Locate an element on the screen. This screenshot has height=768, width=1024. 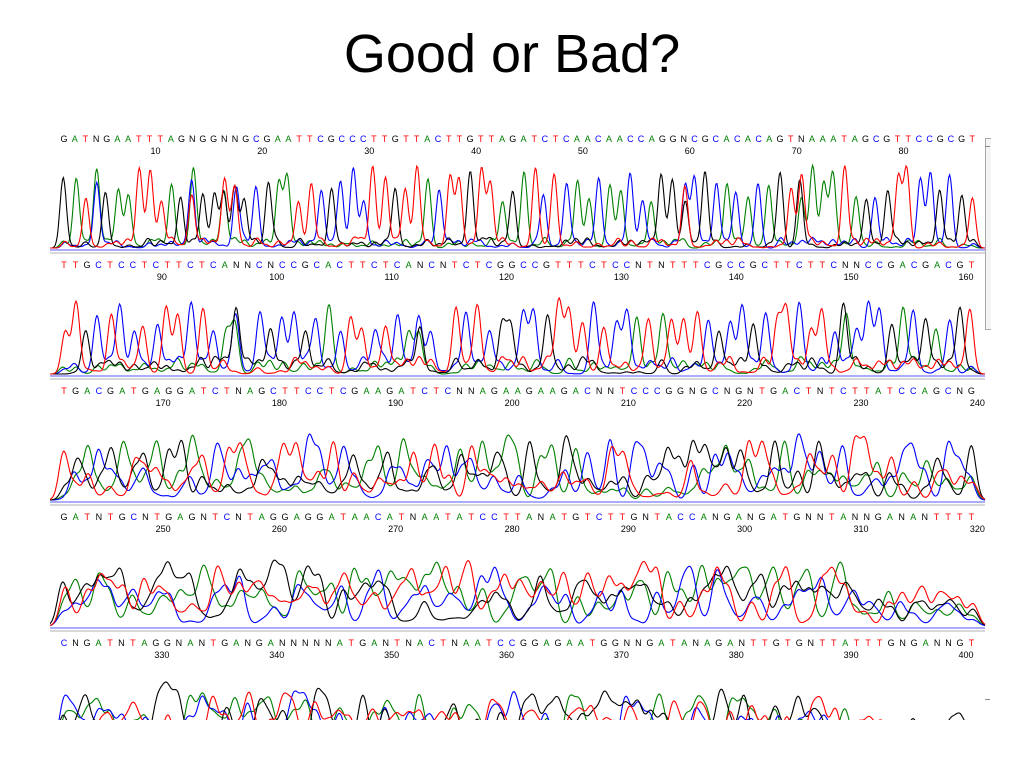
trace-t is located at coordinates (518, 206).